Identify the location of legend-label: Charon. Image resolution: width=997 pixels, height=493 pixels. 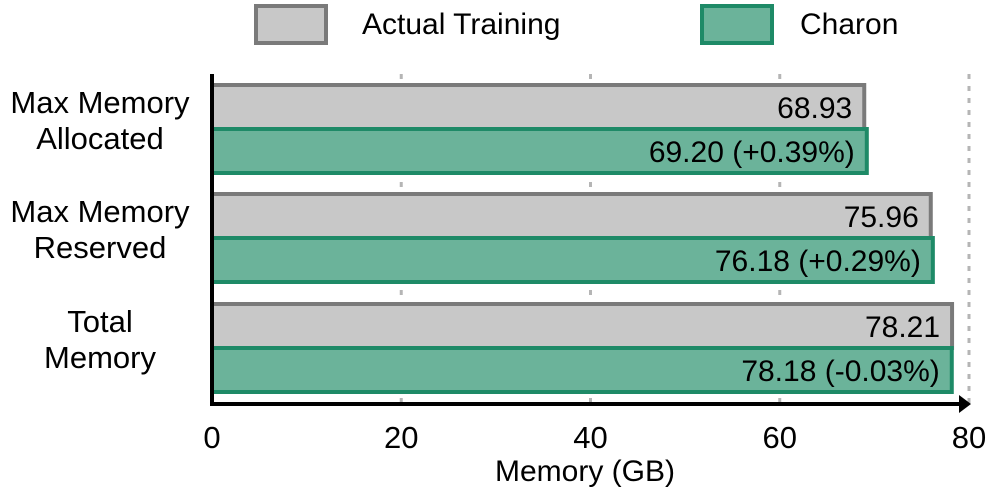
(849, 24).